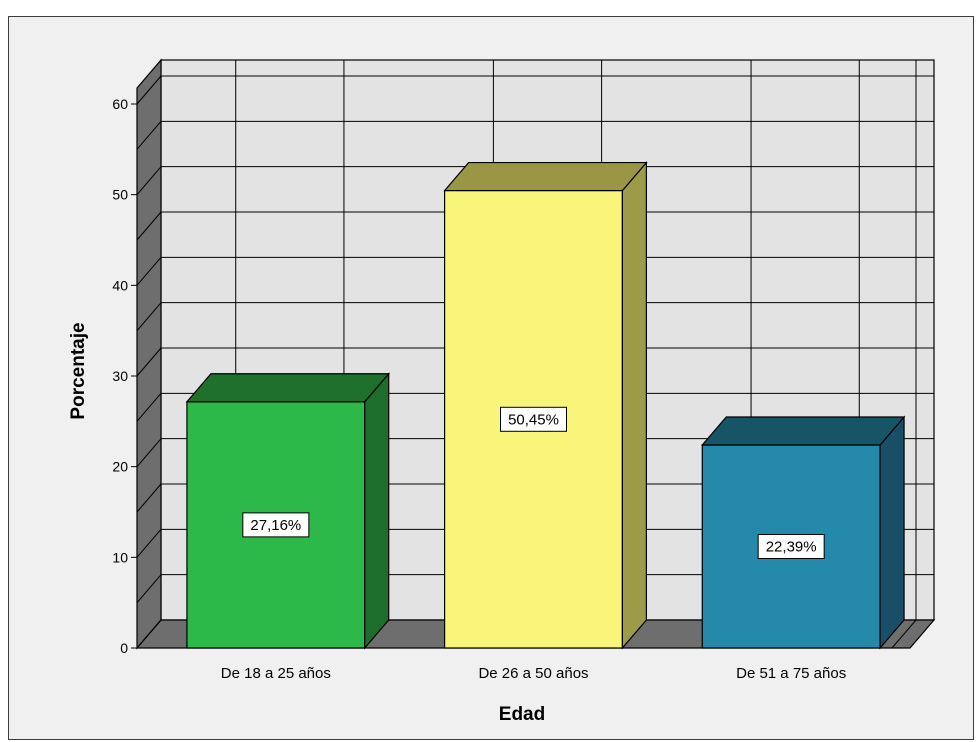  Describe the element at coordinates (522, 714) in the screenshot. I see `x-axis-title: Edad` at that location.